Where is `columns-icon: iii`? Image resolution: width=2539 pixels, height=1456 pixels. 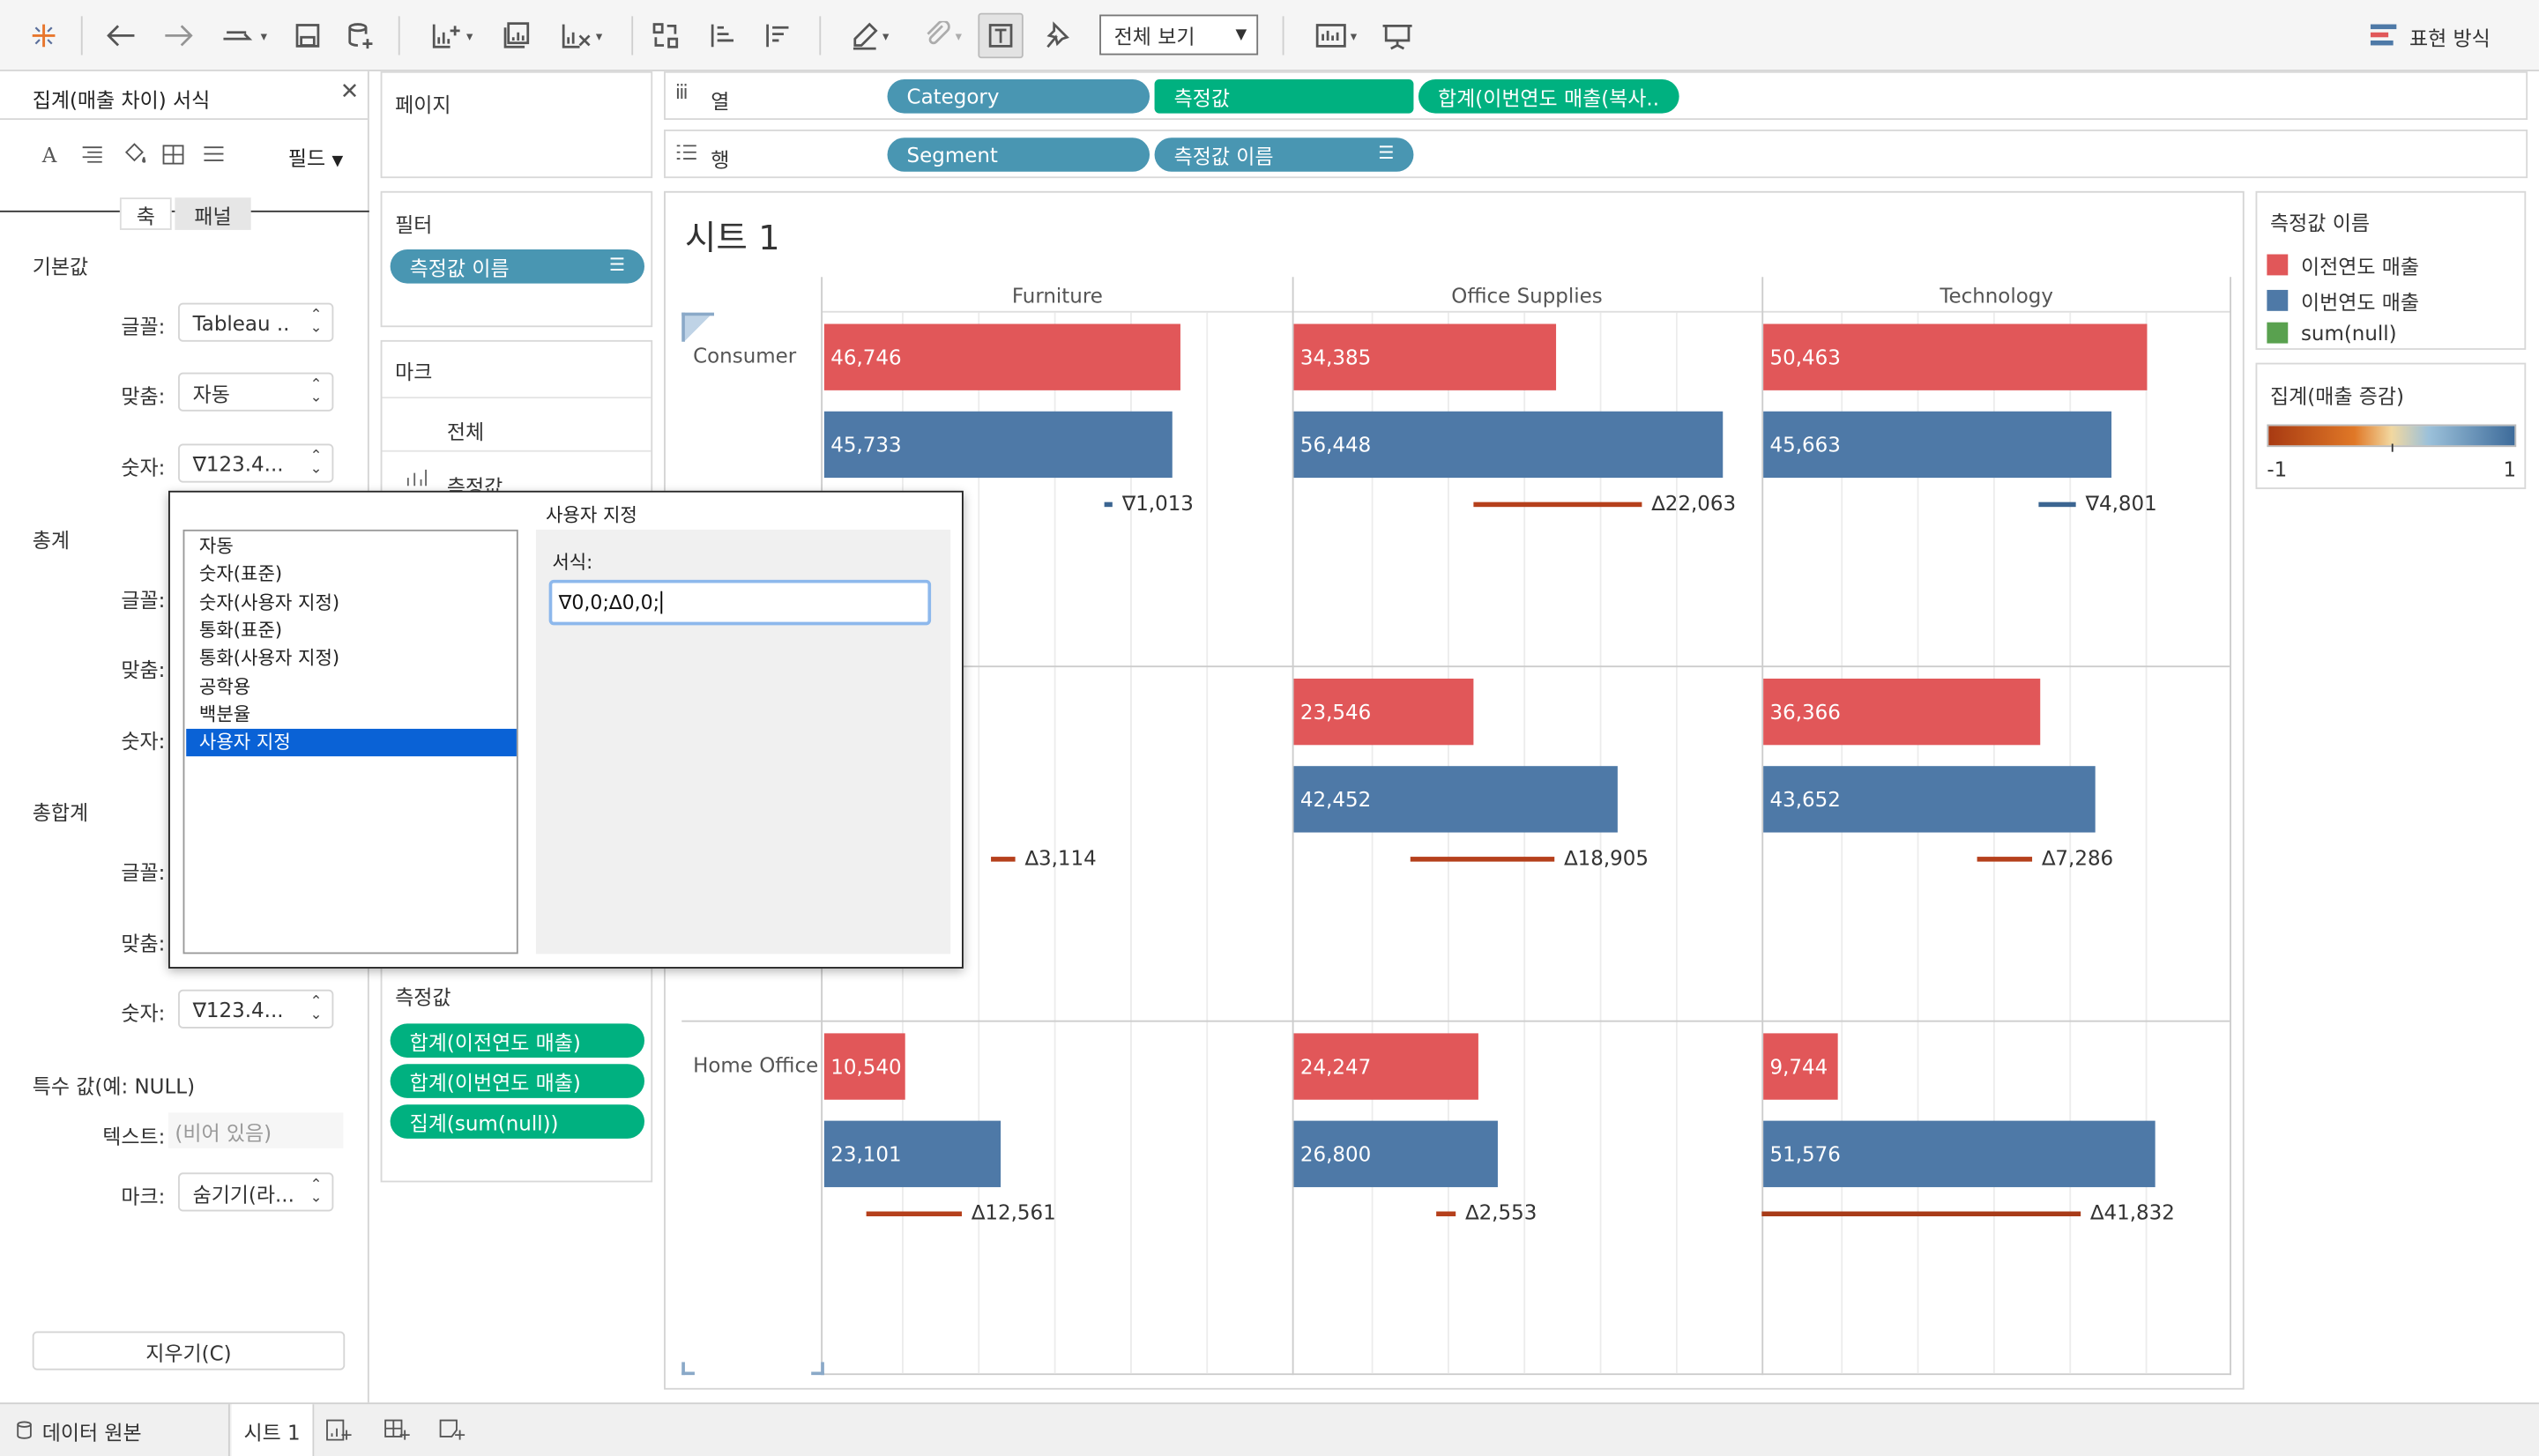
columns-icon: iii is located at coordinates (681, 92).